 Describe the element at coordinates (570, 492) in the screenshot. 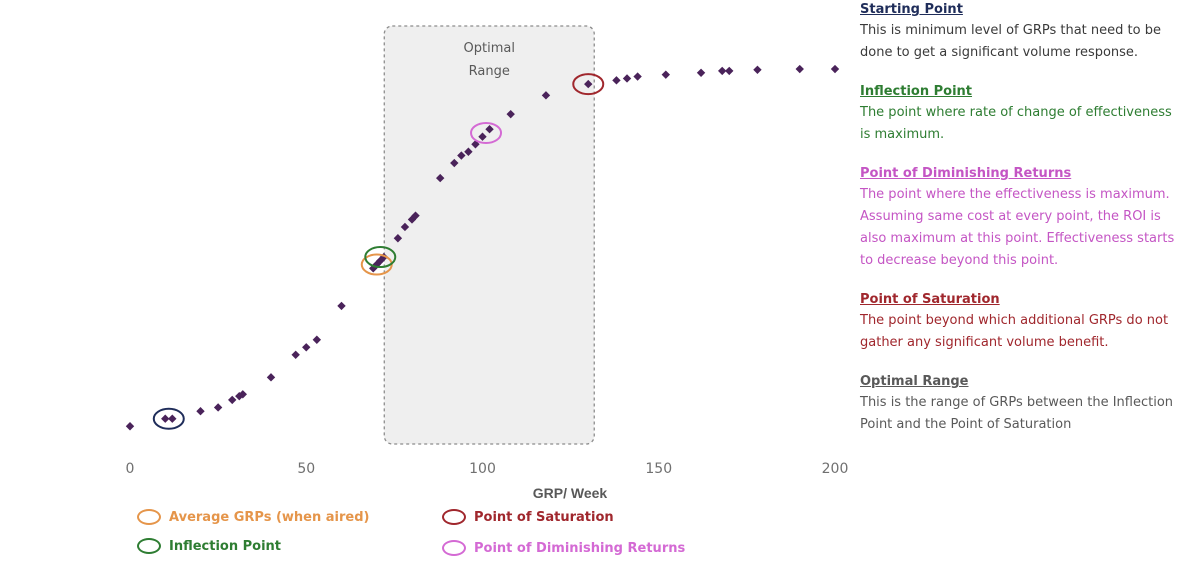

I see `x-axis-title: GRP/ Week` at that location.